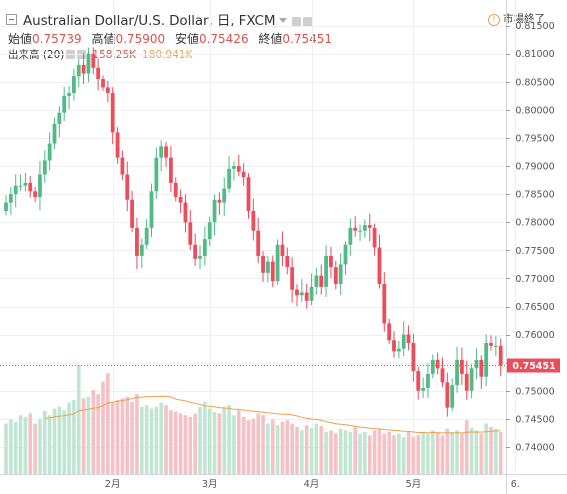 This screenshot has height=494, width=567. Describe the element at coordinates (534, 110) in the screenshot. I see `y-tick-label: 0.80000` at that location.